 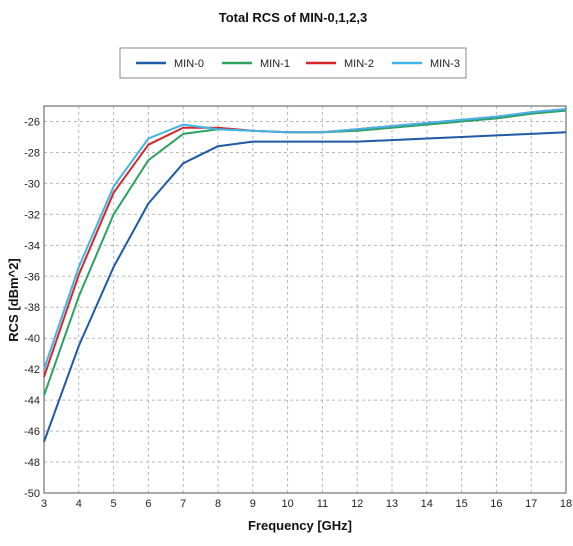 What do you see at coordinates (566, 504) in the screenshot?
I see `x-tick-label: 18` at bounding box center [566, 504].